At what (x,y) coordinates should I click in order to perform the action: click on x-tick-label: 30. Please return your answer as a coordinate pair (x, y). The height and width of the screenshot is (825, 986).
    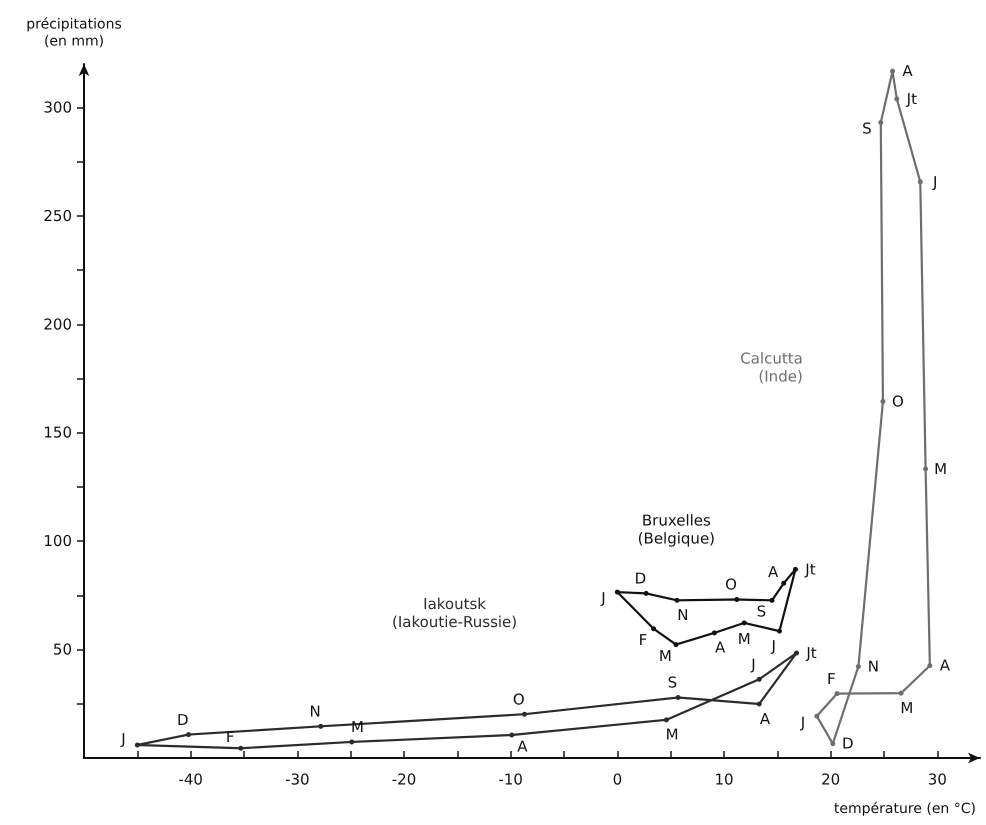
    Looking at the image, I should click on (937, 779).